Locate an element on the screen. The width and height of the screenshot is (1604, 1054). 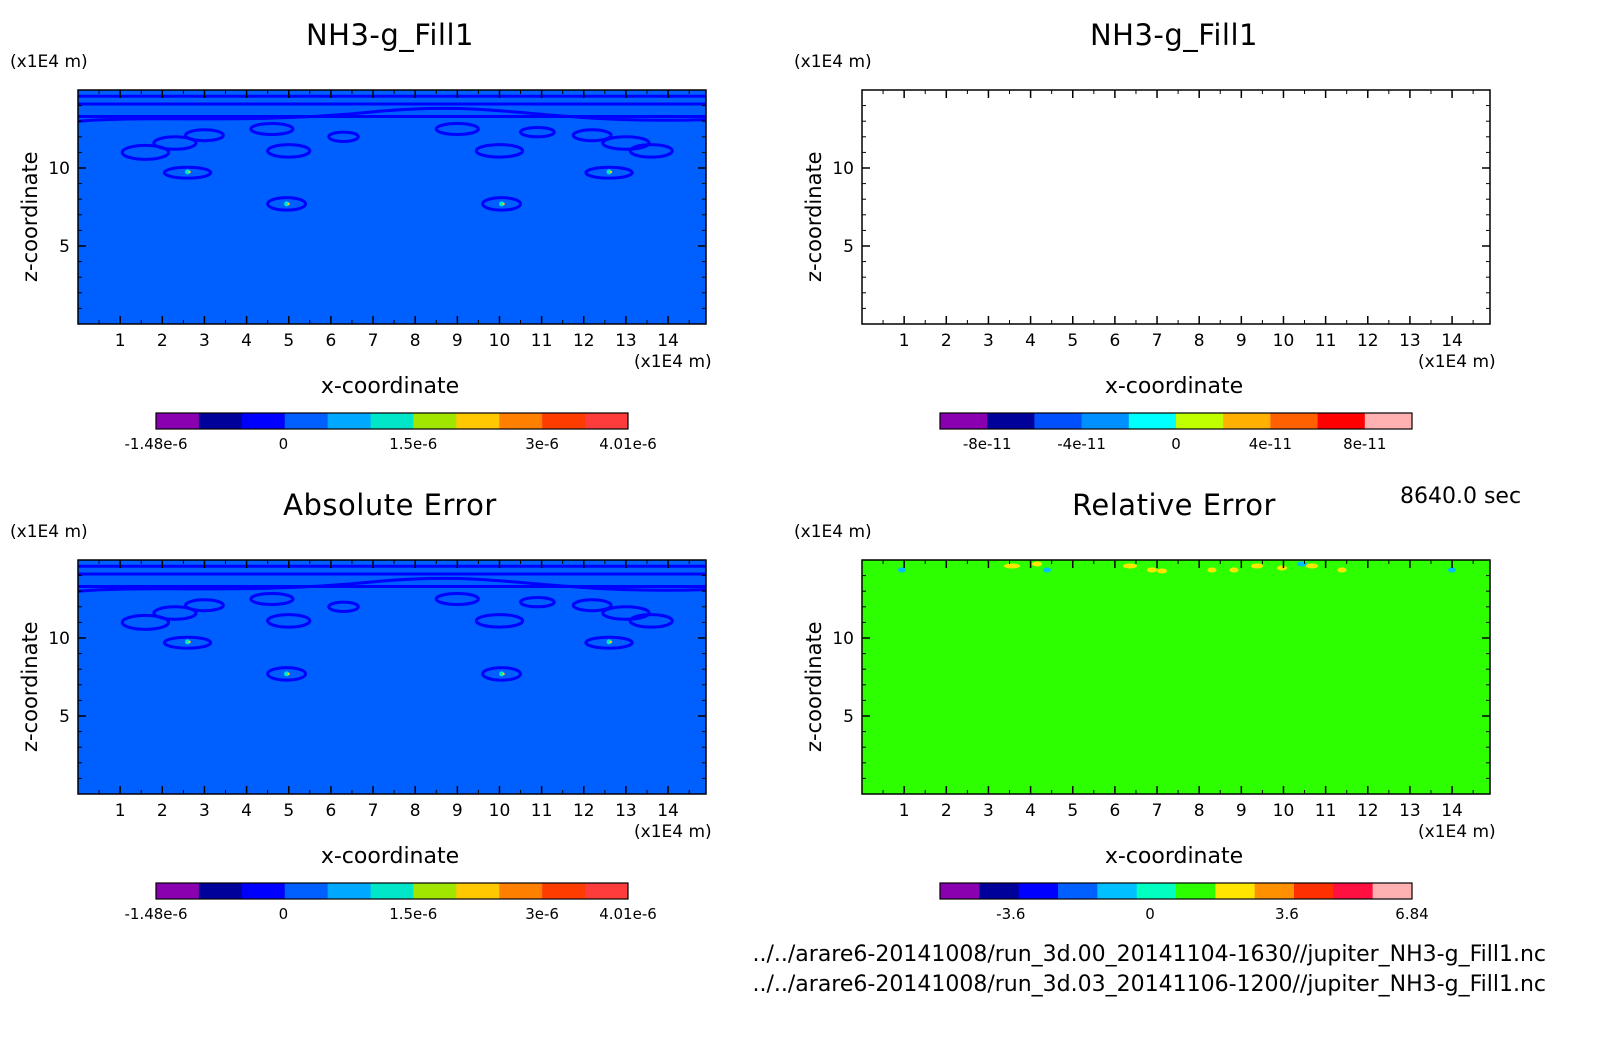
colorbar-label: -8e-11 is located at coordinates (987, 444).